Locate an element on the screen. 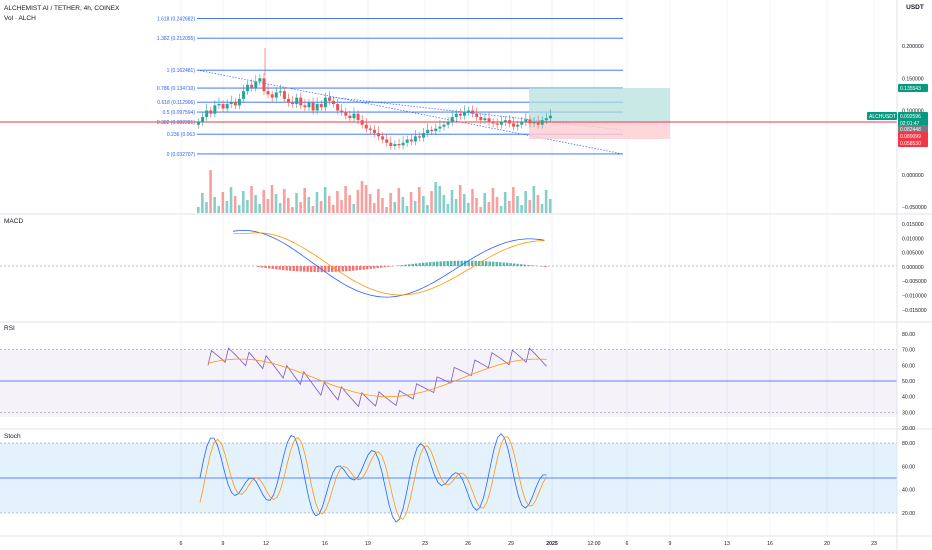 The width and height of the screenshot is (932, 550). stoch-axis-label: 20.00 is located at coordinates (908, 514).